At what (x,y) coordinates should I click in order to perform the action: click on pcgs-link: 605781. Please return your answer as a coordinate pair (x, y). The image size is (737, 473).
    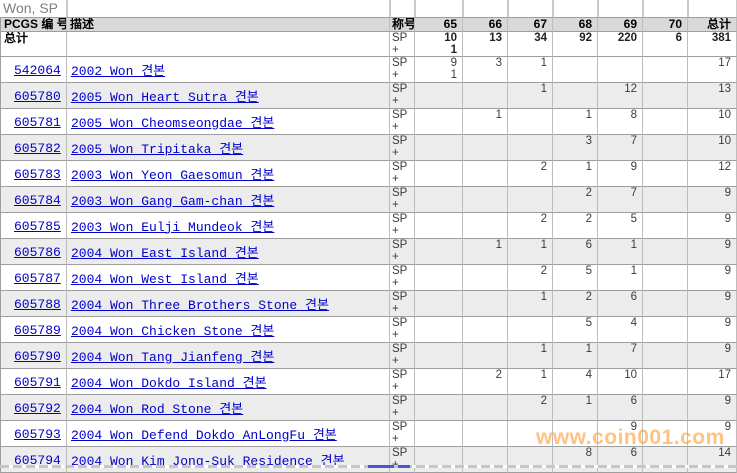
    Looking at the image, I should click on (37, 122).